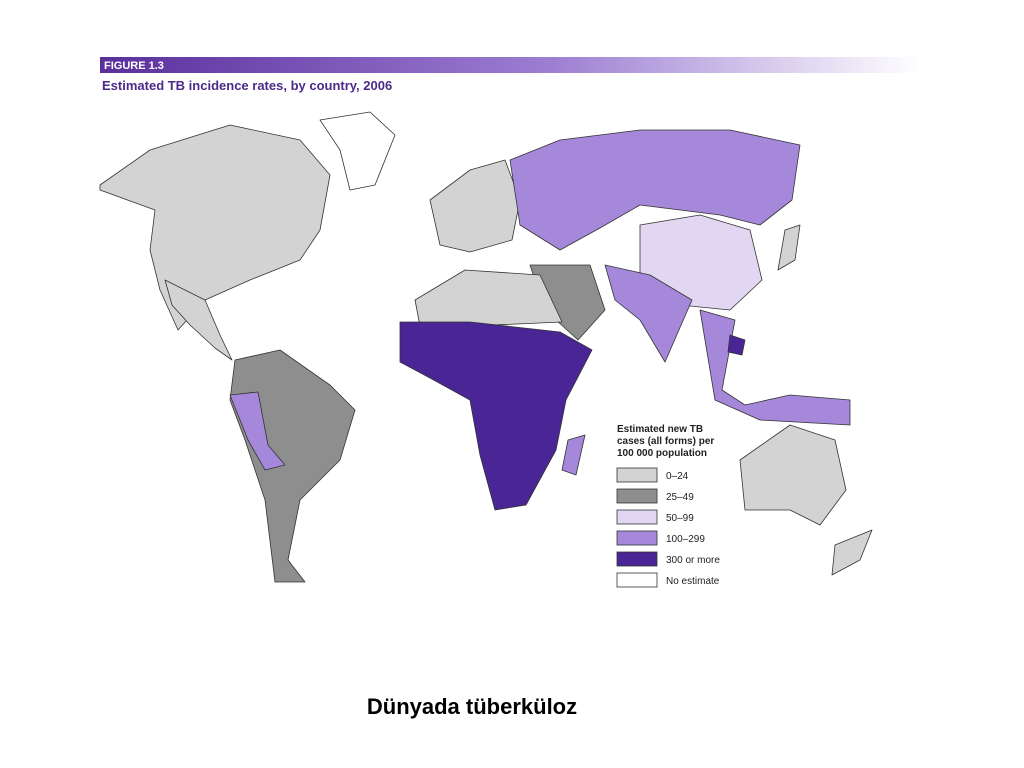 The image size is (1024, 768). Describe the element at coordinates (789, 247) in the screenshot. I see `japan` at that location.